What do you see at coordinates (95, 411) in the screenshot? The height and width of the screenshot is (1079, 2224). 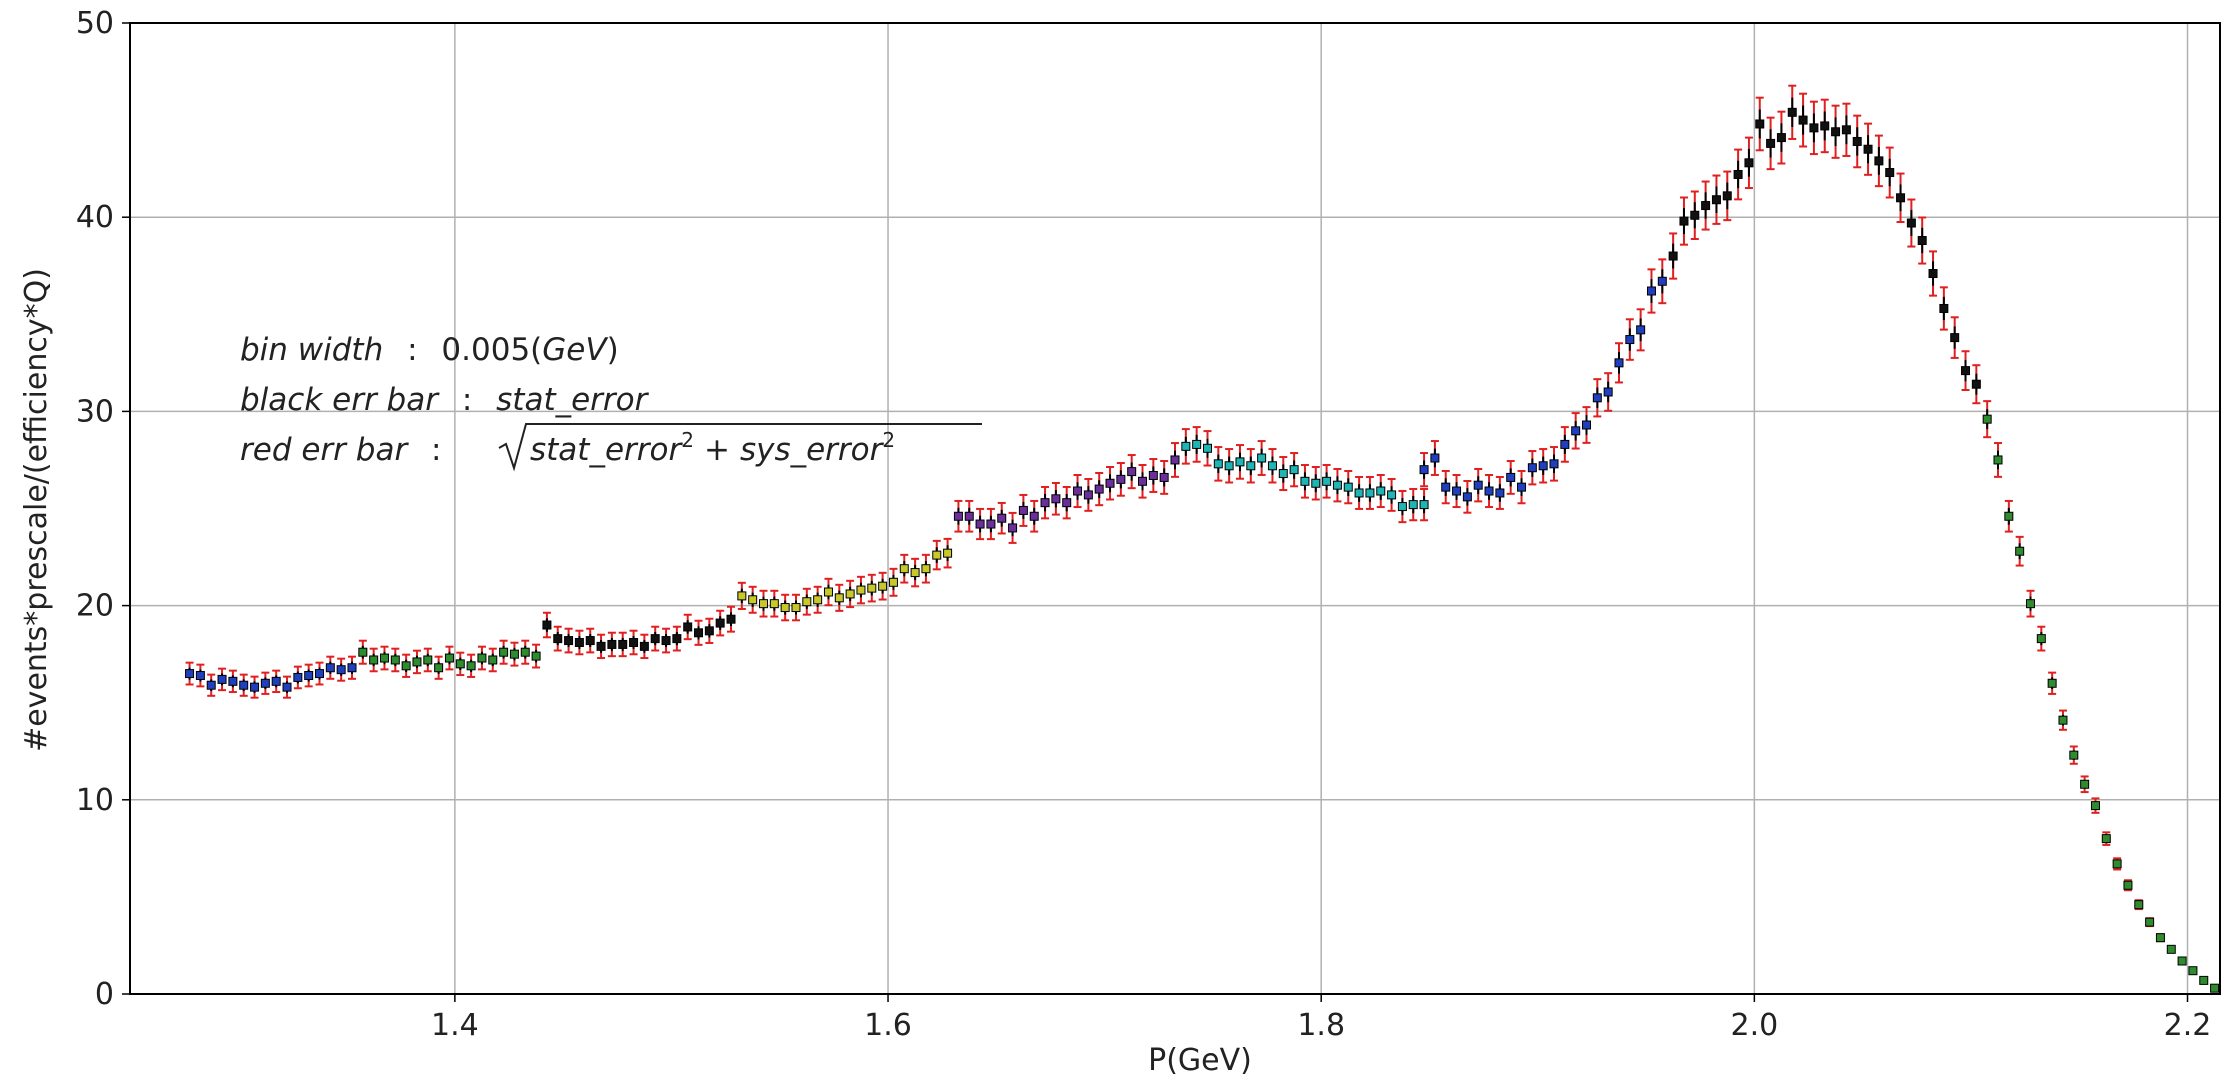 I see `y-tick-label: 30` at bounding box center [95, 411].